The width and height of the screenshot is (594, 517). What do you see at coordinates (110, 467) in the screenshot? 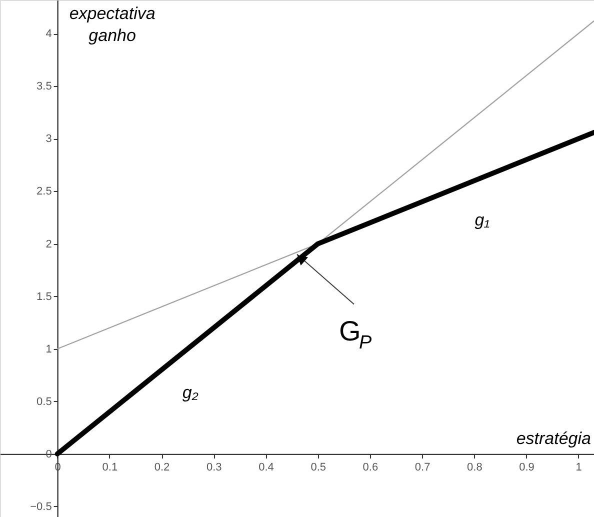
I see `x-tick-label: 0.1` at bounding box center [110, 467].